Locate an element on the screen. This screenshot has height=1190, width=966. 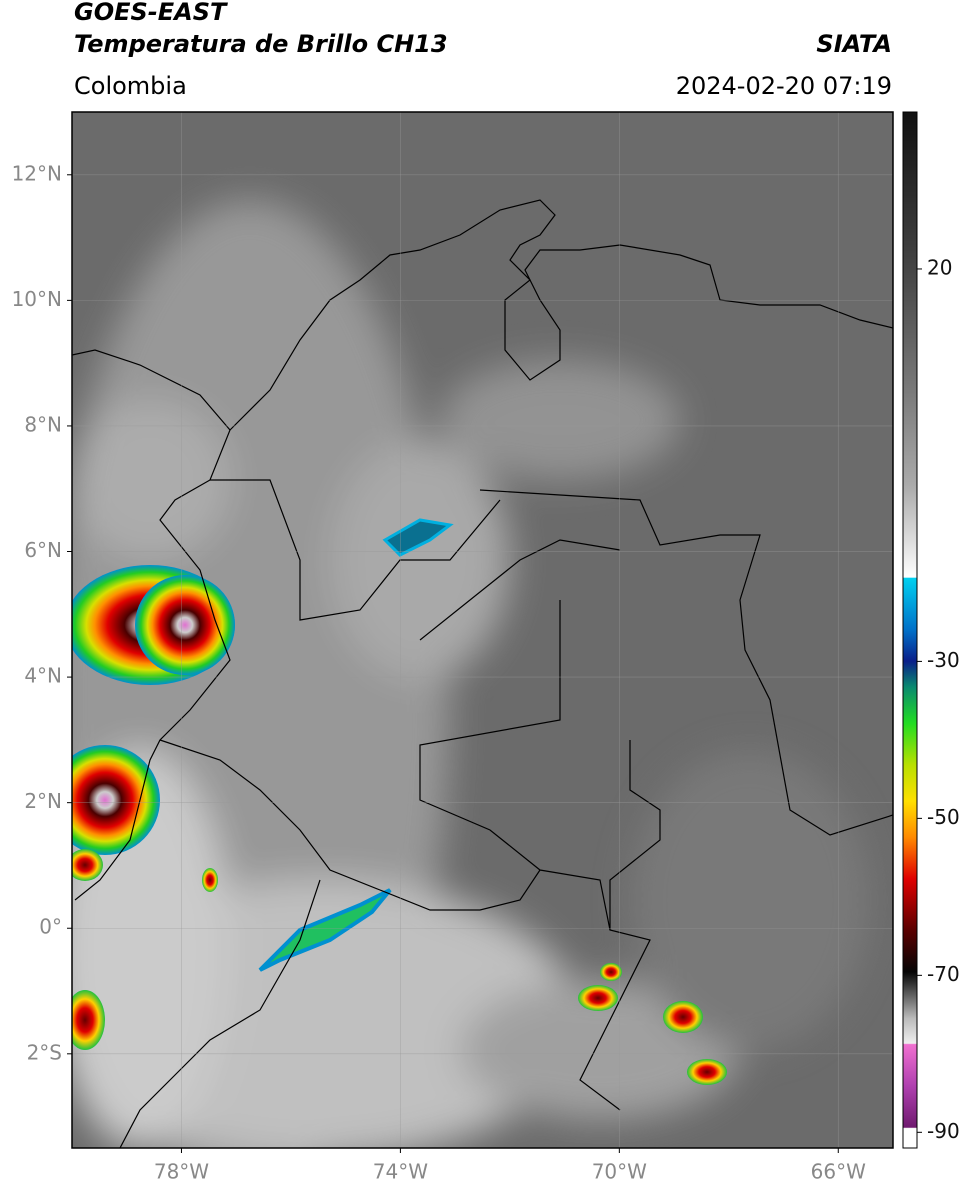
y-tick-label: 6°N is located at coordinates (43, 550).